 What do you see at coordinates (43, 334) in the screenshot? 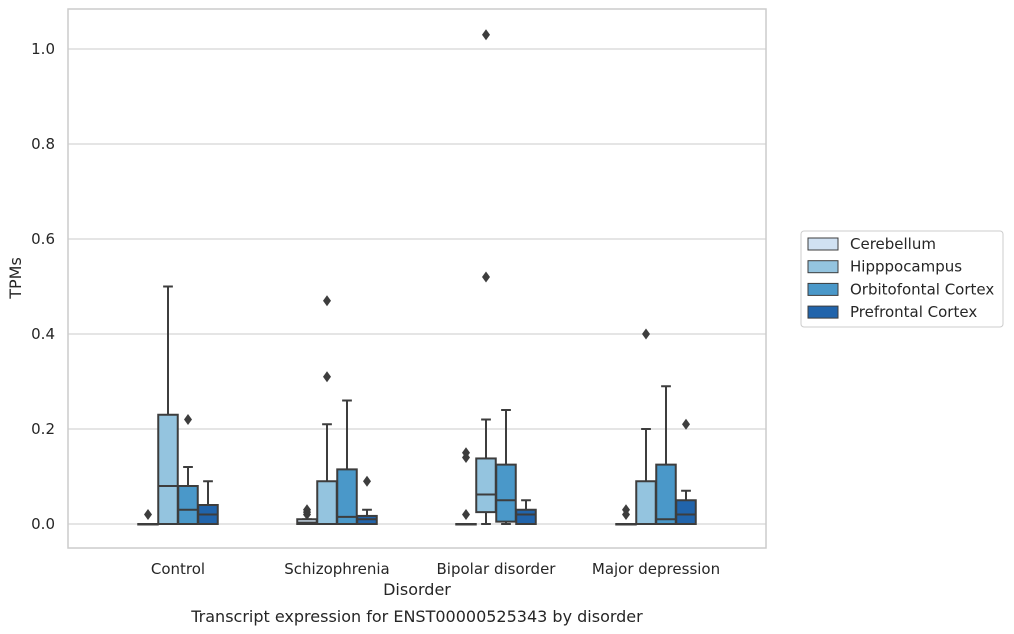
I see `y-tick-label: 0.4` at bounding box center [43, 334].